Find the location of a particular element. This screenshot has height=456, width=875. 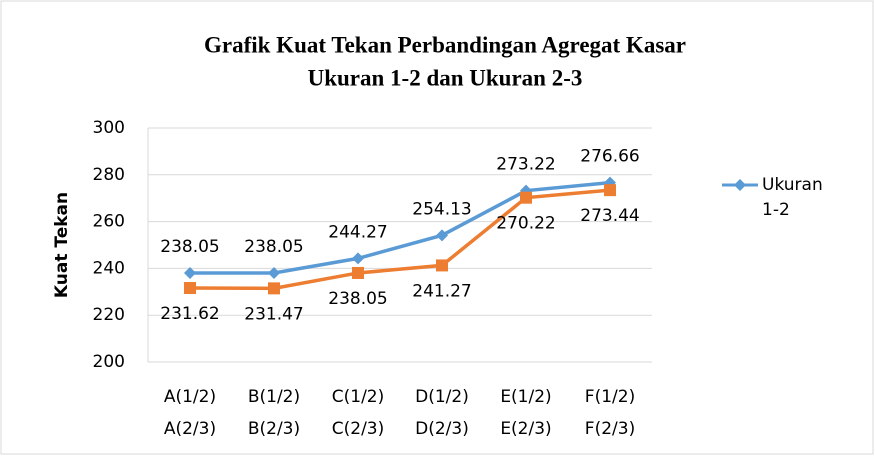

x-tick-label: A(1/2) is located at coordinates (190, 397).